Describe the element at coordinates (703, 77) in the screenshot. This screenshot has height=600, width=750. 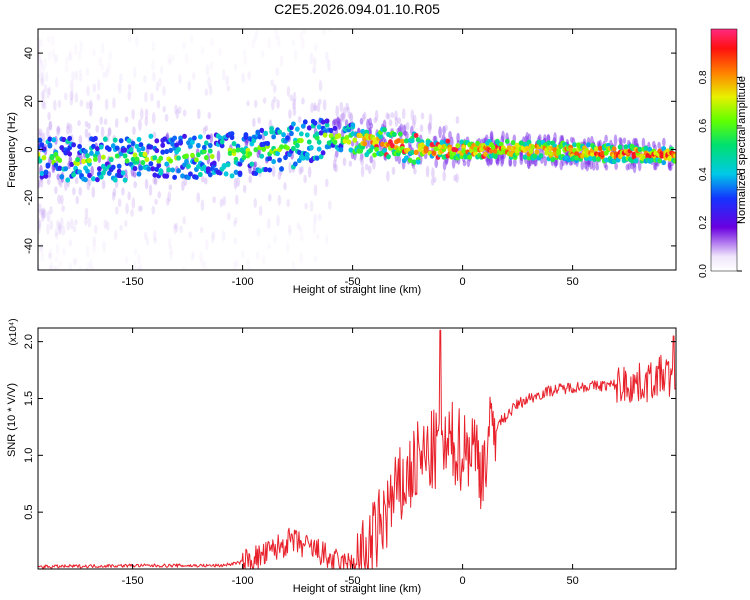
I see `colorbar-tick-label: 0.8` at that location.